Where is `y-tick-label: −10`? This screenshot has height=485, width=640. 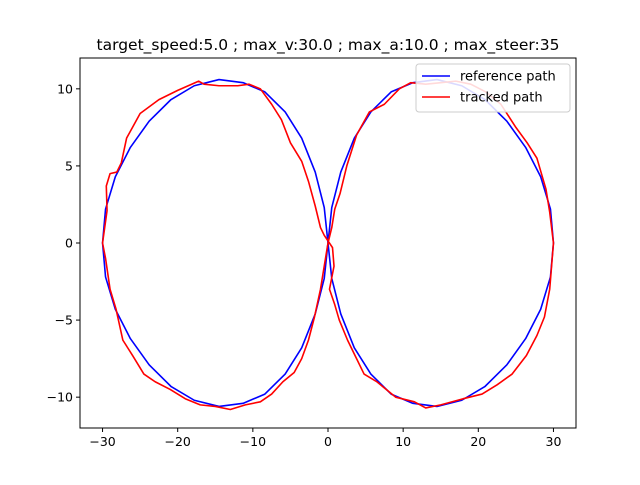
y-tick-label: −10 is located at coordinates (60, 397).